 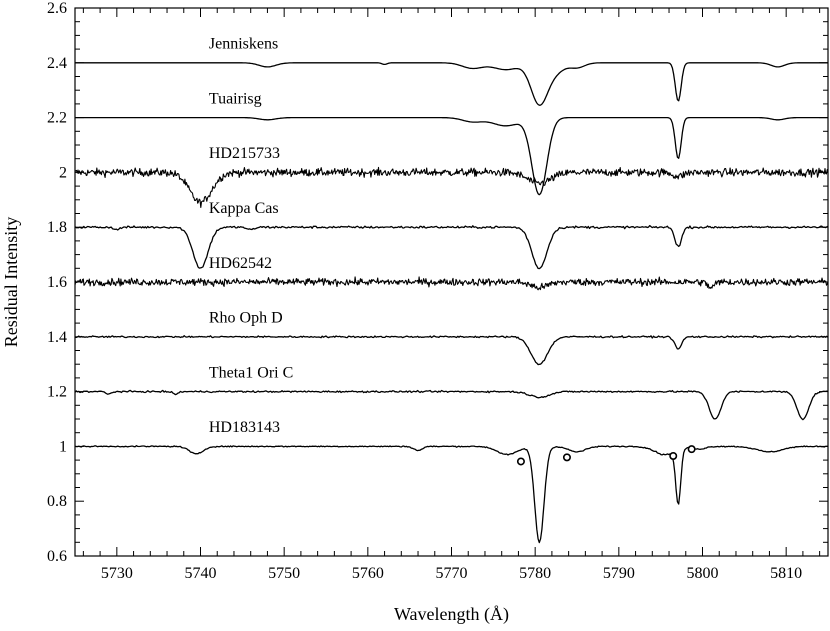 I want to click on y-tick-label: 0.8, so click(x=57, y=501).